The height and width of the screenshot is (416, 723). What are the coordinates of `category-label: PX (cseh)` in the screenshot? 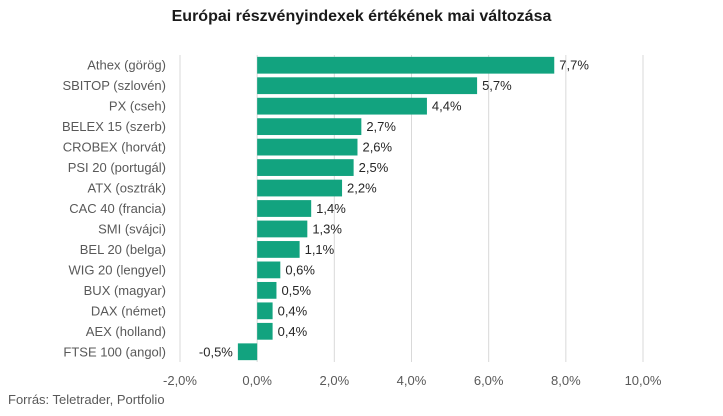 It's located at (137, 106).